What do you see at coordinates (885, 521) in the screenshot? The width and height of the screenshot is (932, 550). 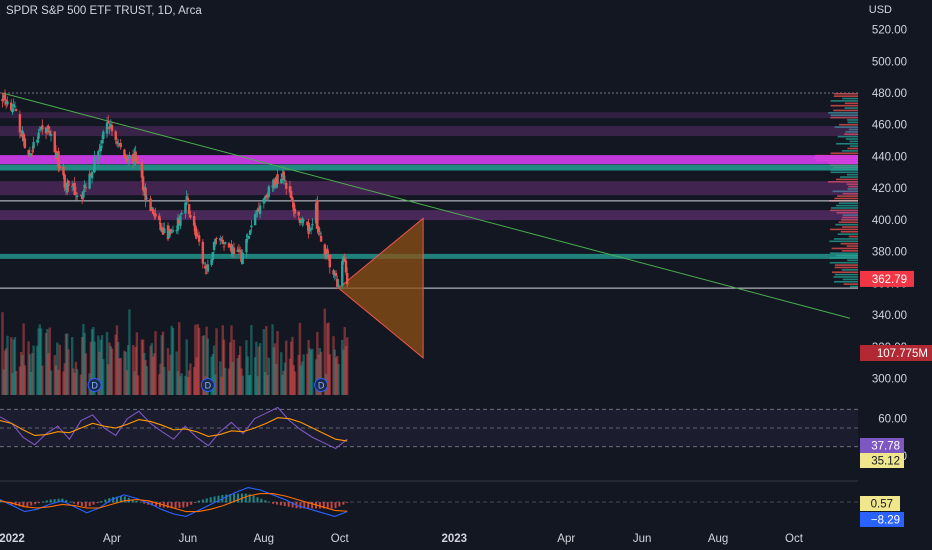 I see `macd-value-label: −8.29` at bounding box center [885, 521].